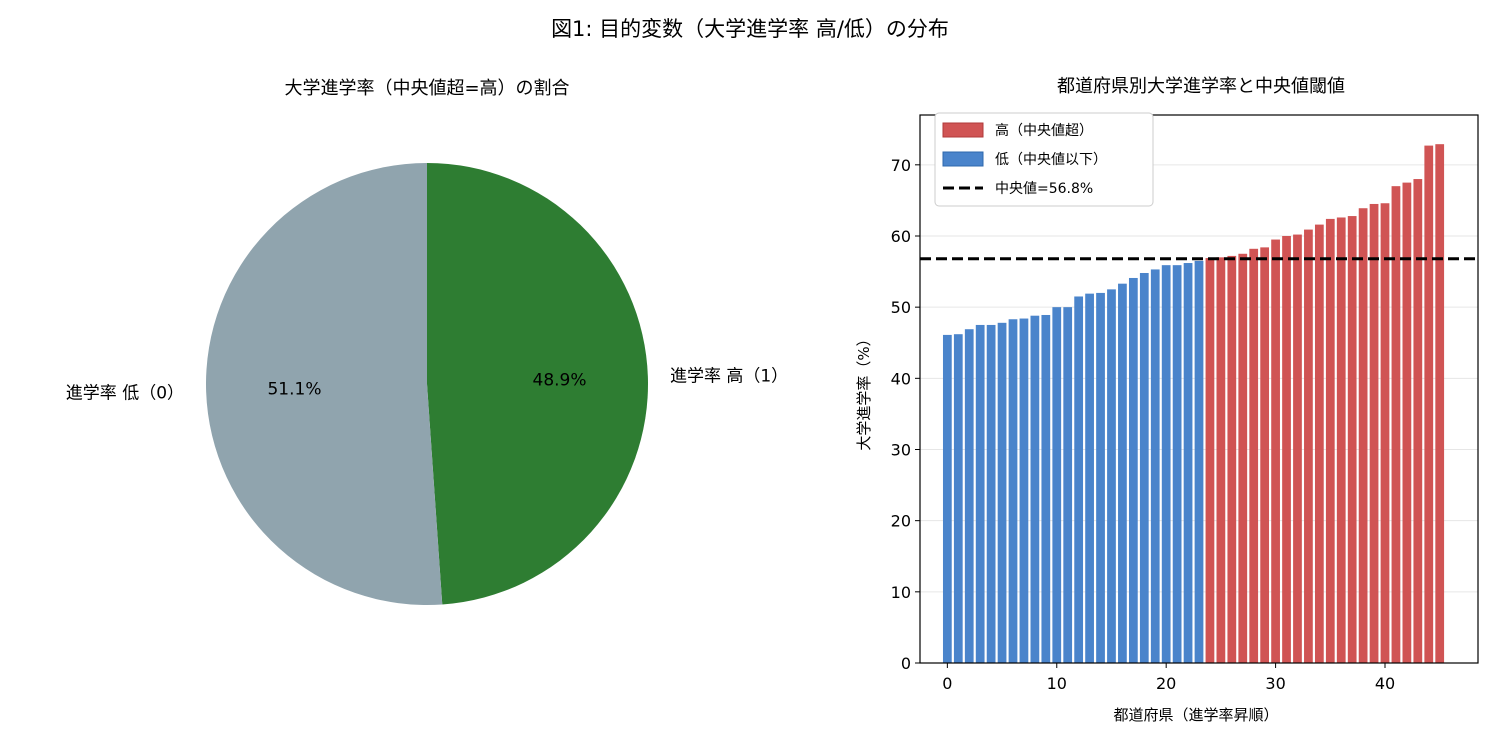 This screenshot has width=1500, height=750. What do you see at coordinates (906, 663) in the screenshot?
I see `y-tick-label: 0` at bounding box center [906, 663].